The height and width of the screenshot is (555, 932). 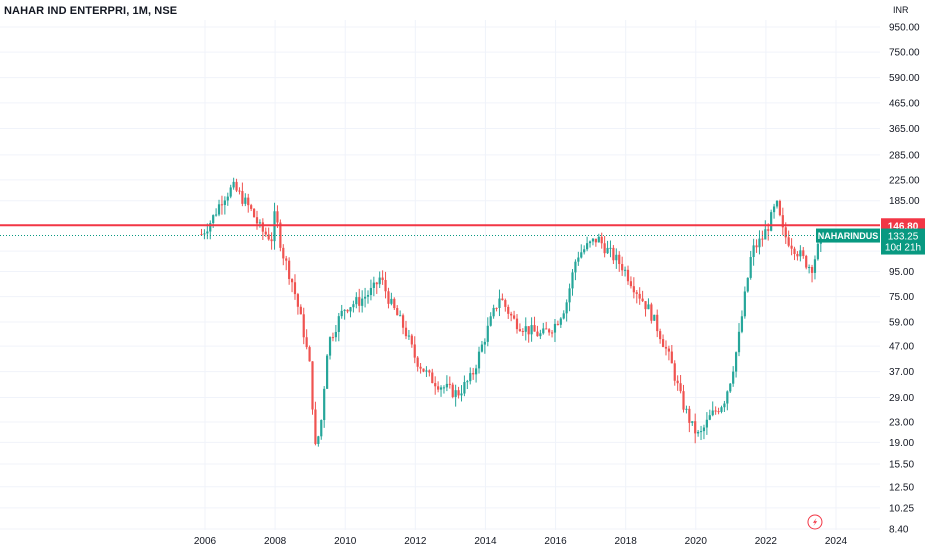 What do you see at coordinates (901, 10) in the screenshot?
I see `currency-label: INR` at bounding box center [901, 10].